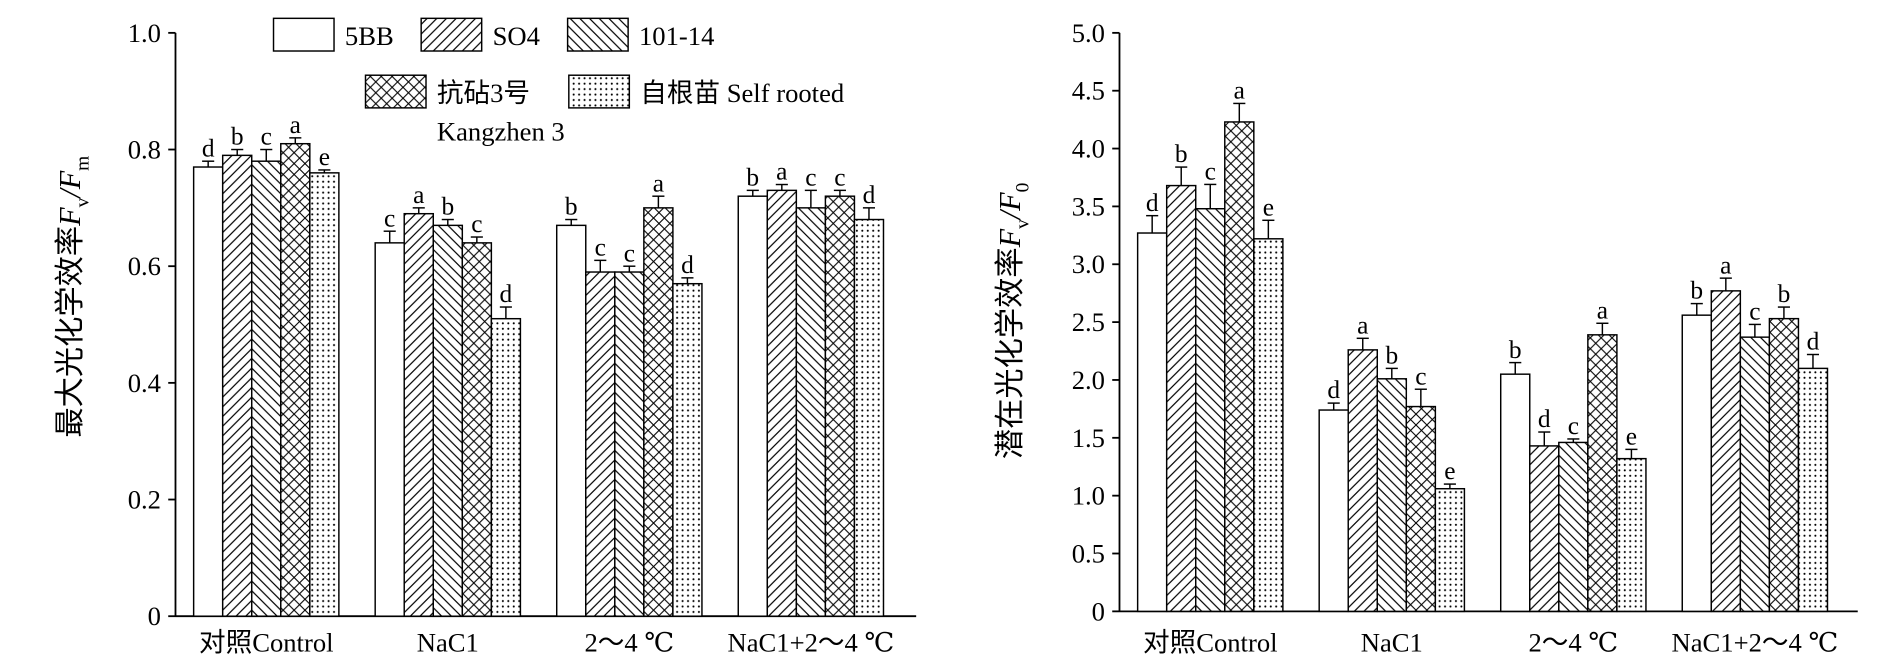 The height and width of the screenshot is (666, 1888). What do you see at coordinates (1088, 149) in the screenshot?
I see `y-tick-label: 4.0` at bounding box center [1088, 149].